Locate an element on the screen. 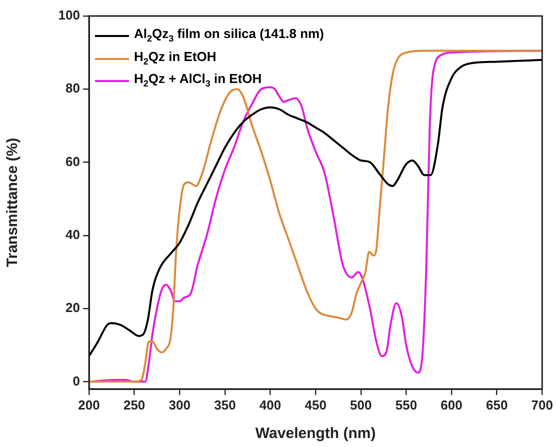  x-tick-label: 700 is located at coordinates (542, 404).